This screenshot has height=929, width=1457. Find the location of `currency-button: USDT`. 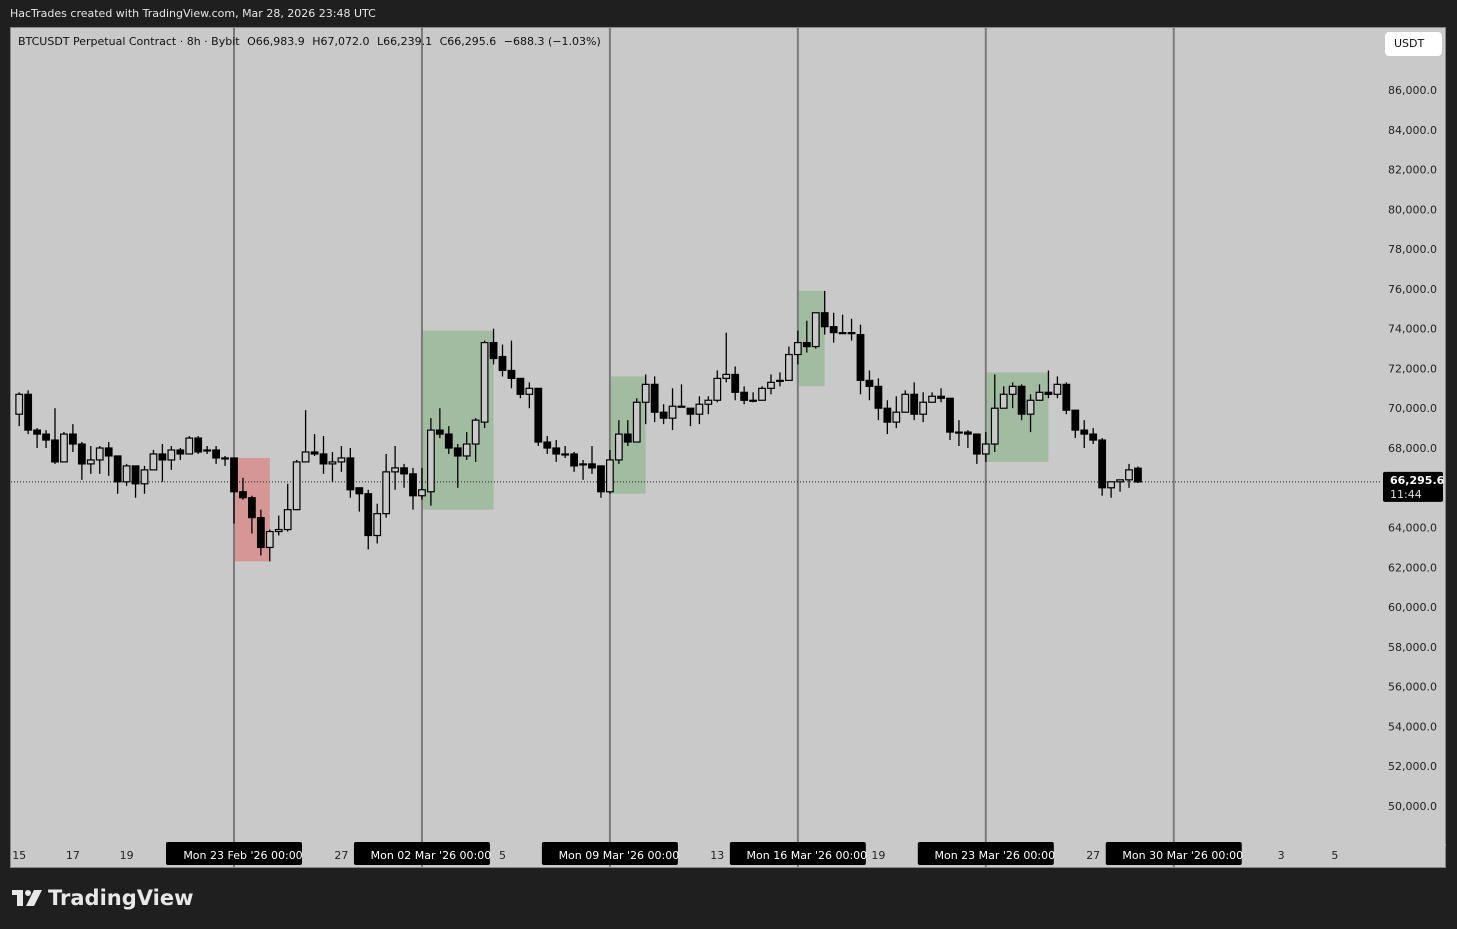

currency-button: USDT is located at coordinates (1413, 44).